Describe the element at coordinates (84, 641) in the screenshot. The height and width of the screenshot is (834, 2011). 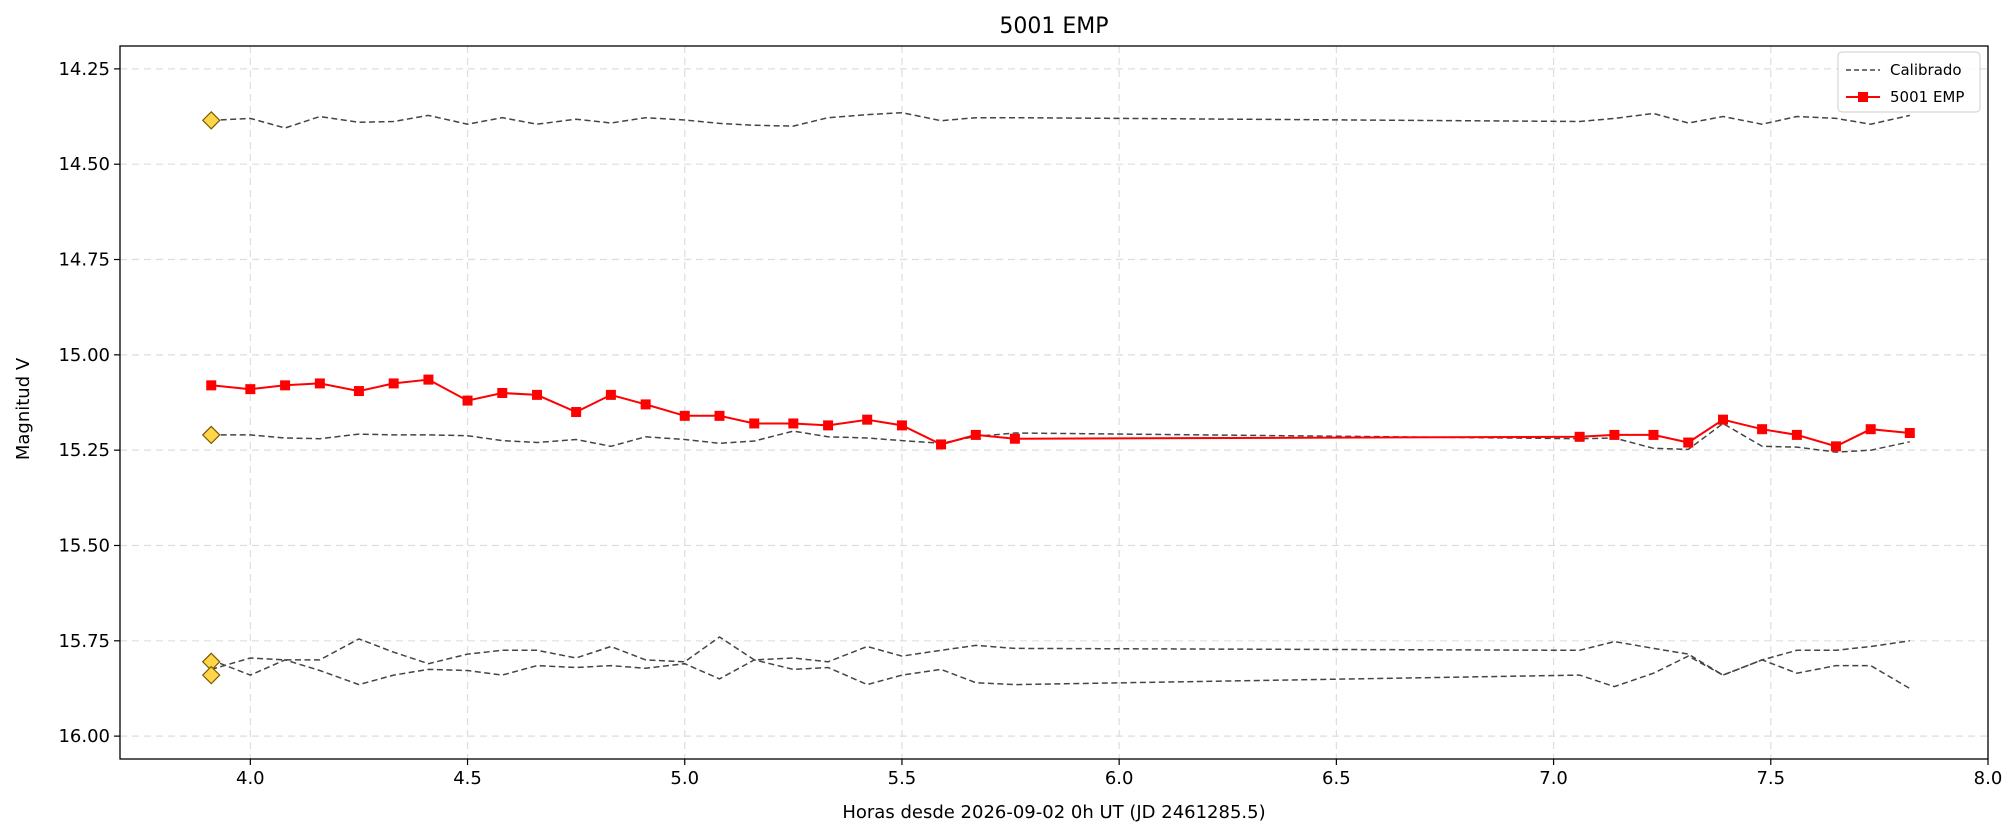
I see `y-tick-label: 15.75` at that location.